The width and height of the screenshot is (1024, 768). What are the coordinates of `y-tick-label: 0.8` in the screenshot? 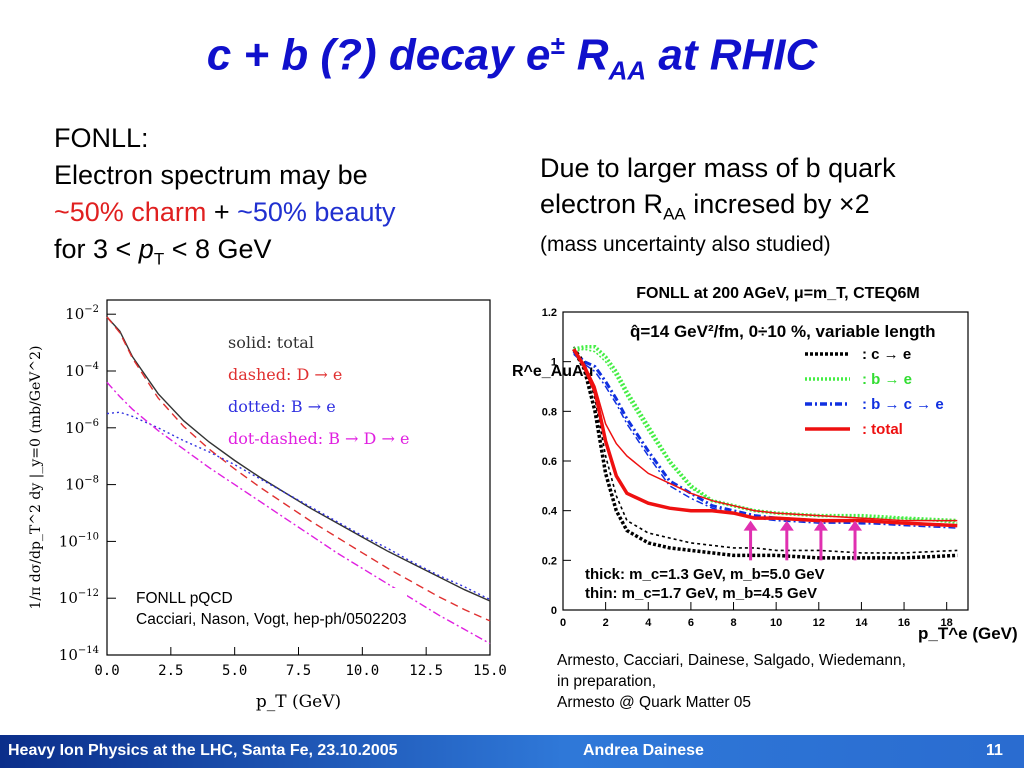 It's located at (549, 412).